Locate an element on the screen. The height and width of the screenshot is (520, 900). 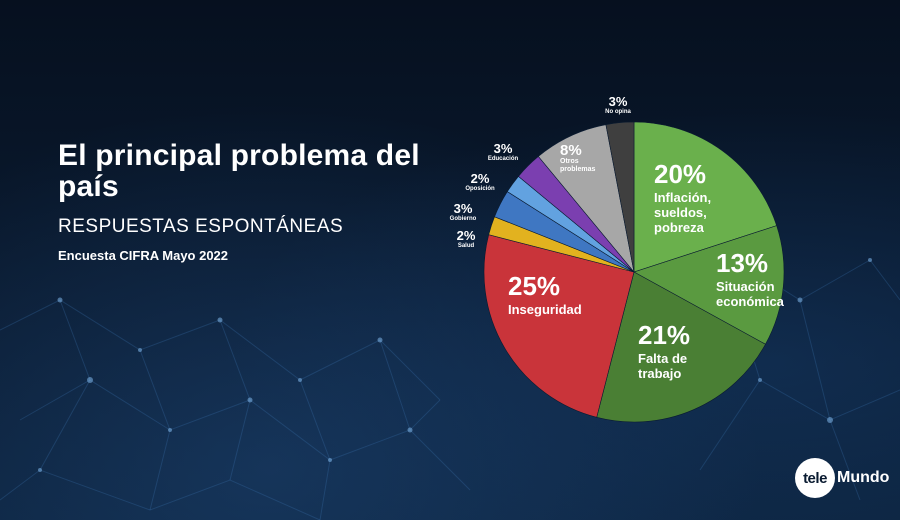
slice-category-falta-de-trabajo: Falta de trabajo is located at coordinates (662, 366).